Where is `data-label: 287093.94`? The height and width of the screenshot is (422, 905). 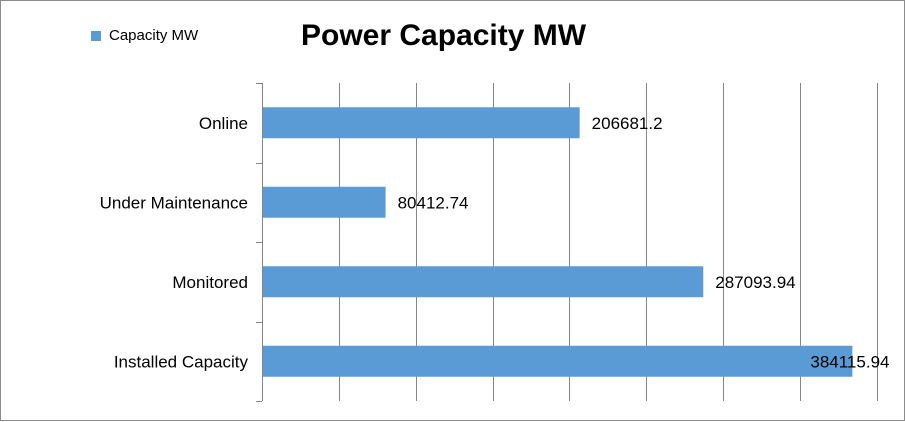
data-label: 287093.94 is located at coordinates (755, 282).